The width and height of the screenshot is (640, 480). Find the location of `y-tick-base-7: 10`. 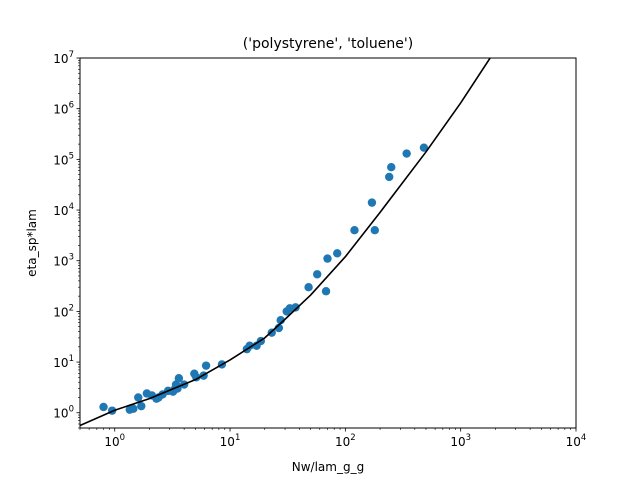

y-tick-base-7: 10 is located at coordinates (60, 59).